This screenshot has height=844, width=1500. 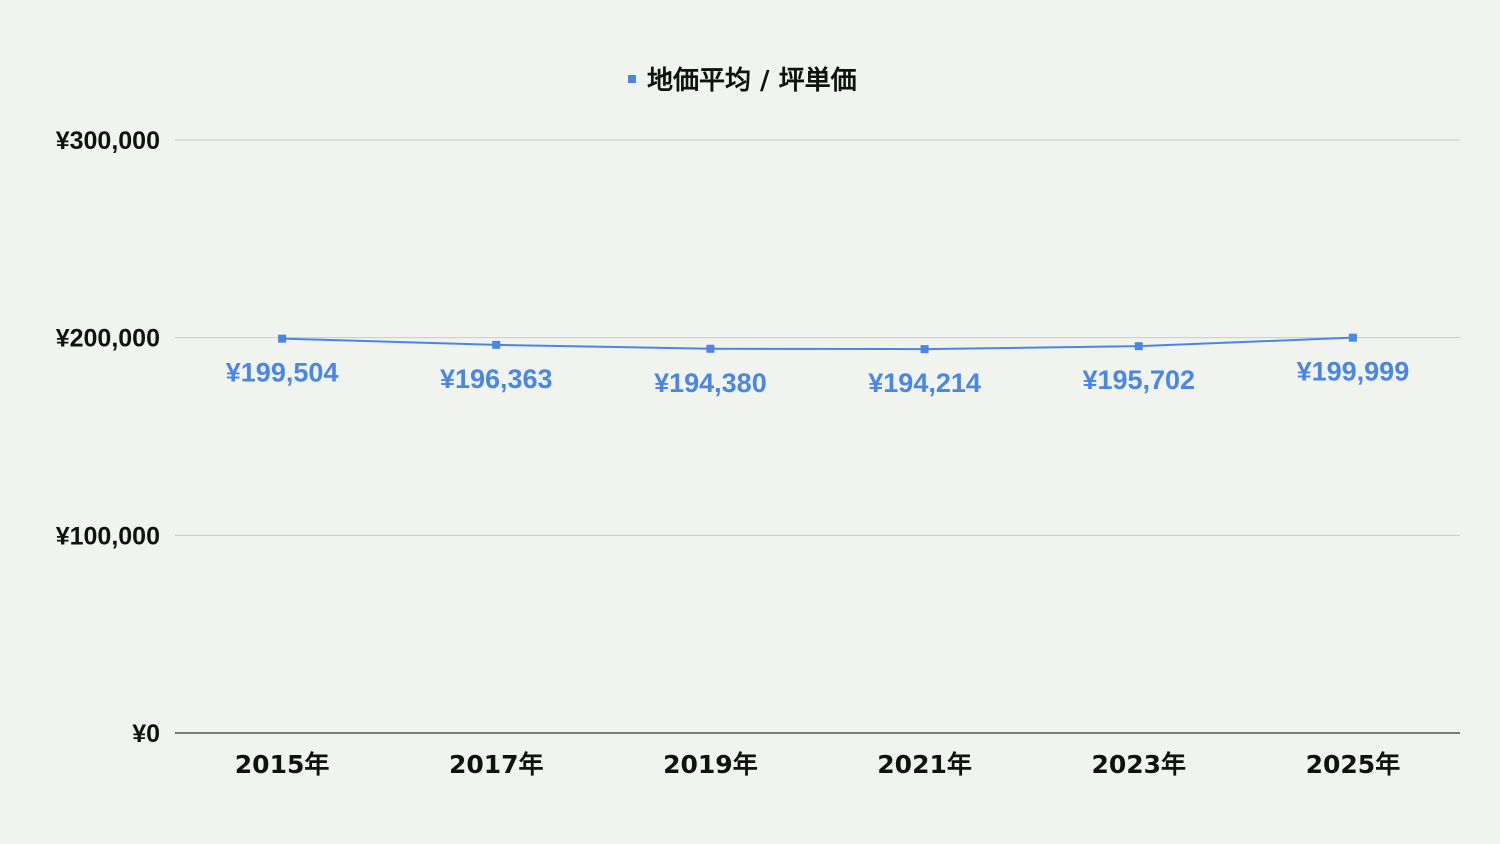 What do you see at coordinates (1138, 764) in the screenshot?
I see `x-tick-label: 2023年` at bounding box center [1138, 764].